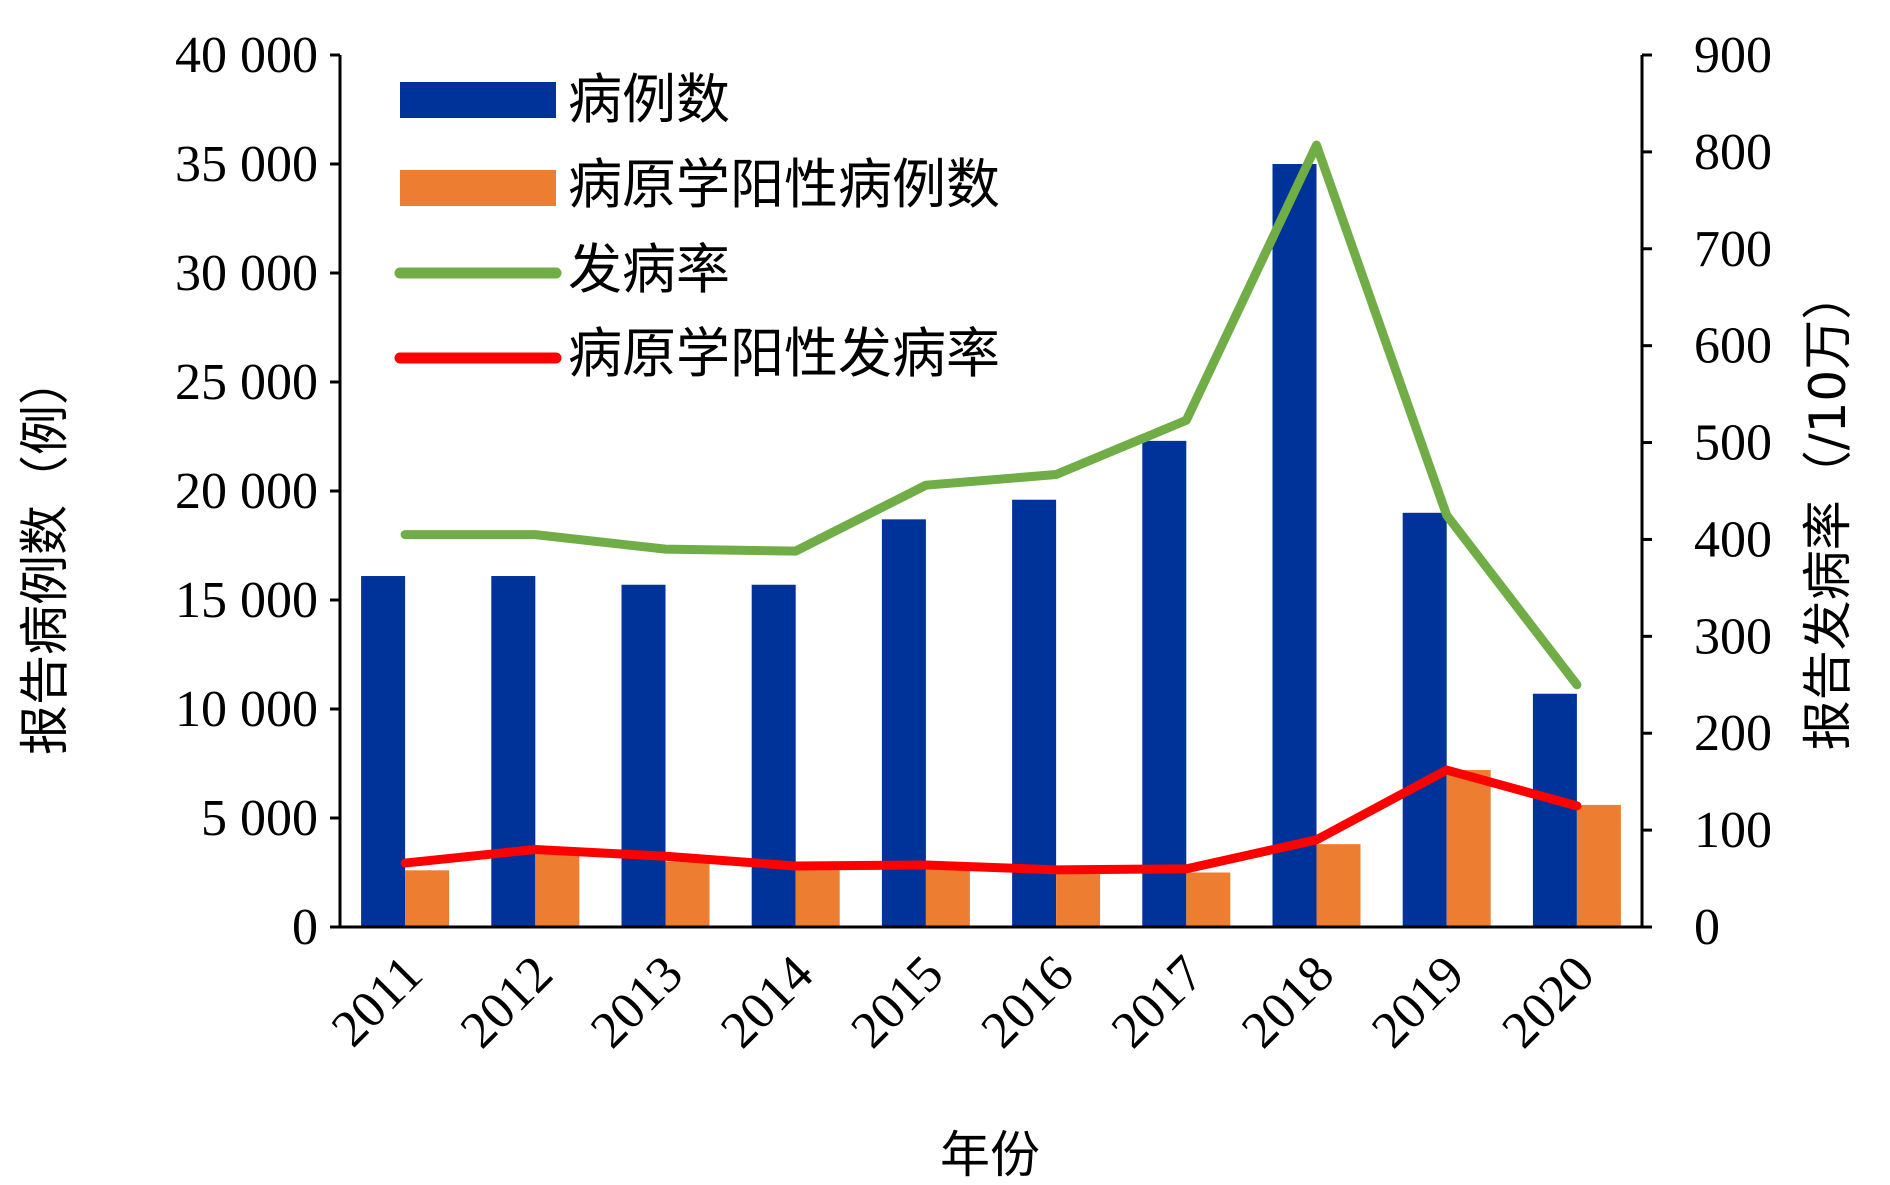  Describe the element at coordinates (1078, 898) in the screenshot. I see `bar-positive-cases-2016` at that location.